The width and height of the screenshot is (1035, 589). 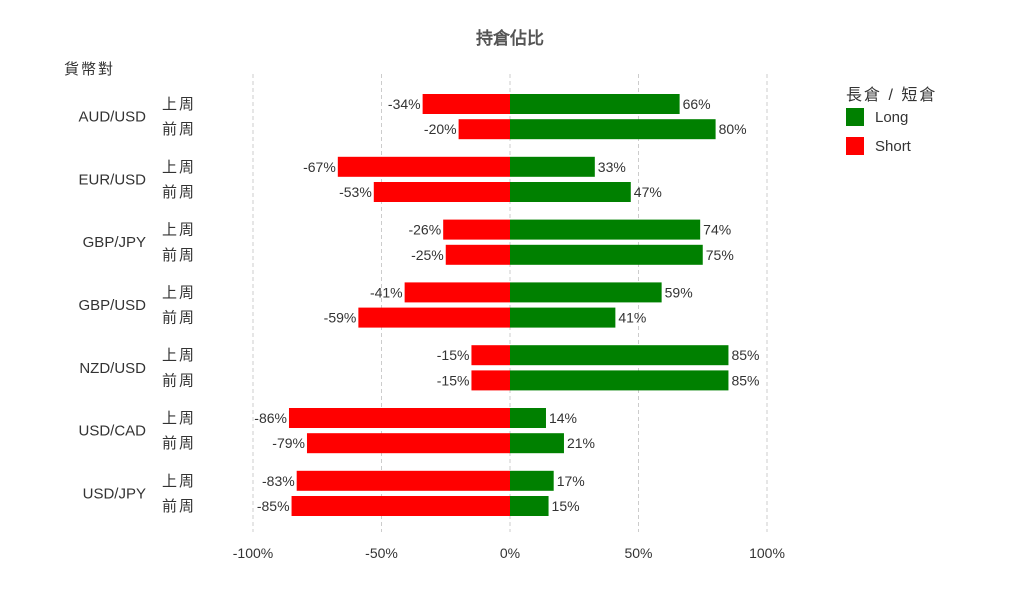 I want to click on short-value-label: -59%, so click(x=340, y=318).